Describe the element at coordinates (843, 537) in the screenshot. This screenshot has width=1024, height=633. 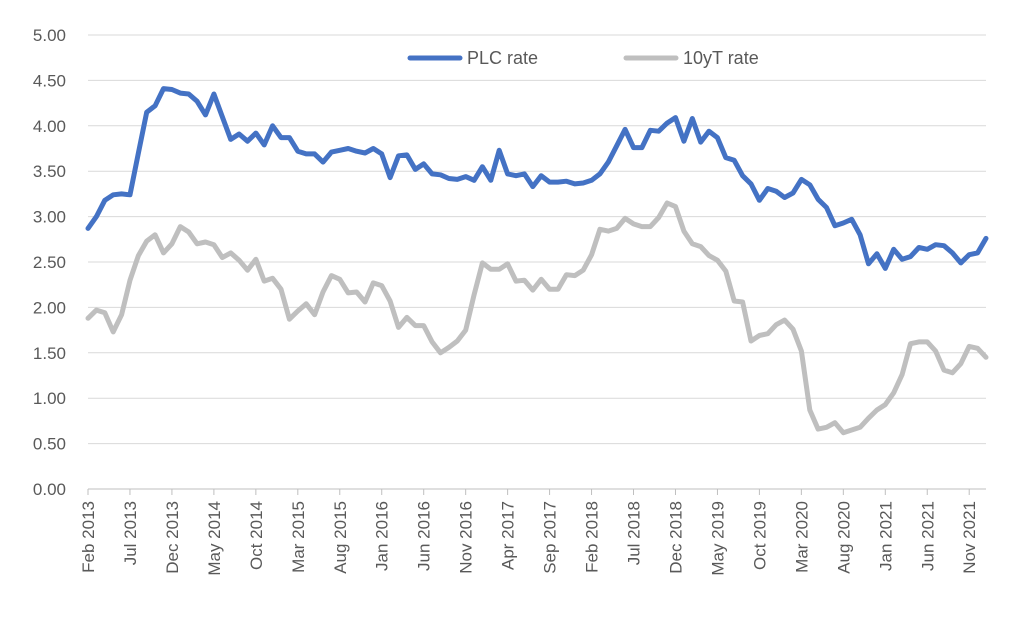
I see `x-tick-label: Aug 2020` at that location.